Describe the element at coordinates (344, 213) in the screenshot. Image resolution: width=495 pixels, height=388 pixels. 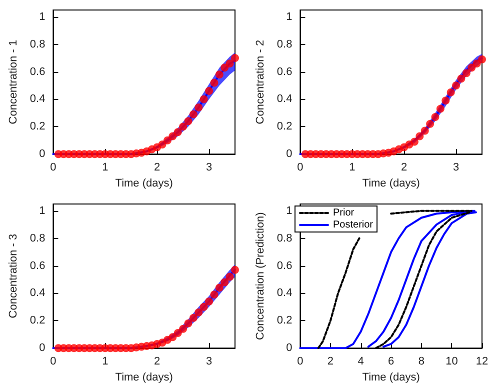
I see `legend-label: Prior` at that location.